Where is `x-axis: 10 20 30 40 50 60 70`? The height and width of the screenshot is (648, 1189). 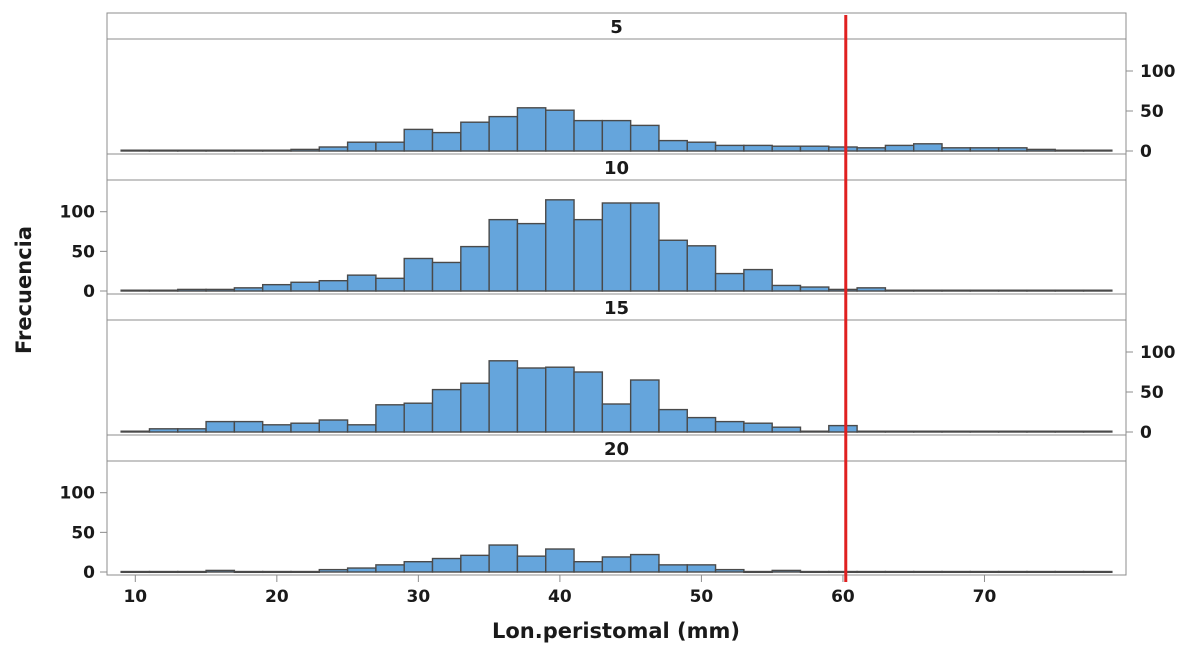
x-axis: 10 20 30 40 50 60 70 is located at coordinates (559, 591).